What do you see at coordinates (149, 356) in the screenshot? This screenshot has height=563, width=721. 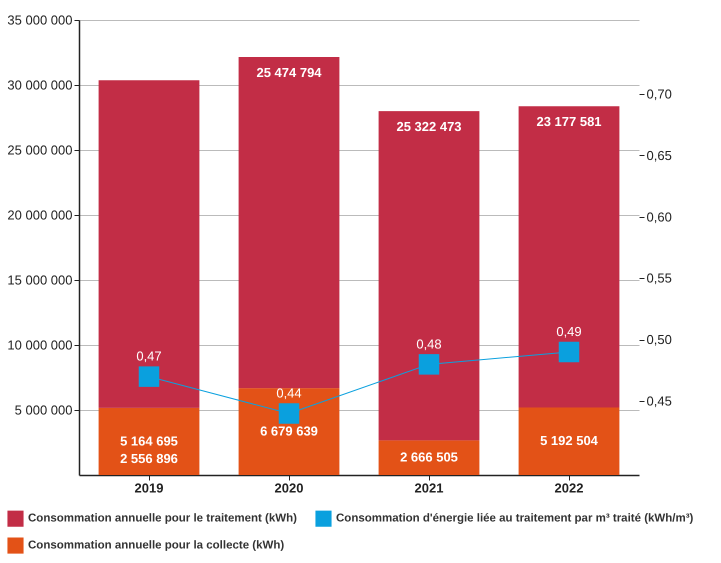 I see `data-label: 0,47` at bounding box center [149, 356].